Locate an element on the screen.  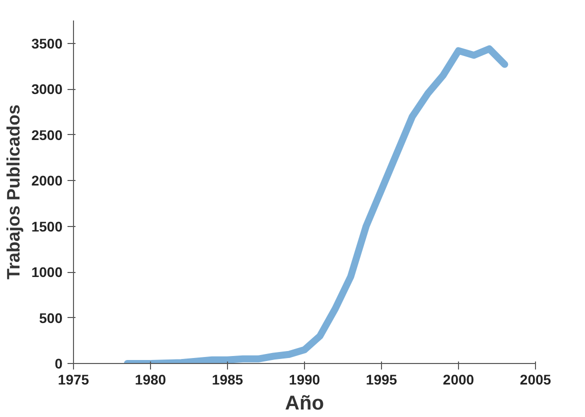
y-tick-label: 3500 is located at coordinates (47, 43).